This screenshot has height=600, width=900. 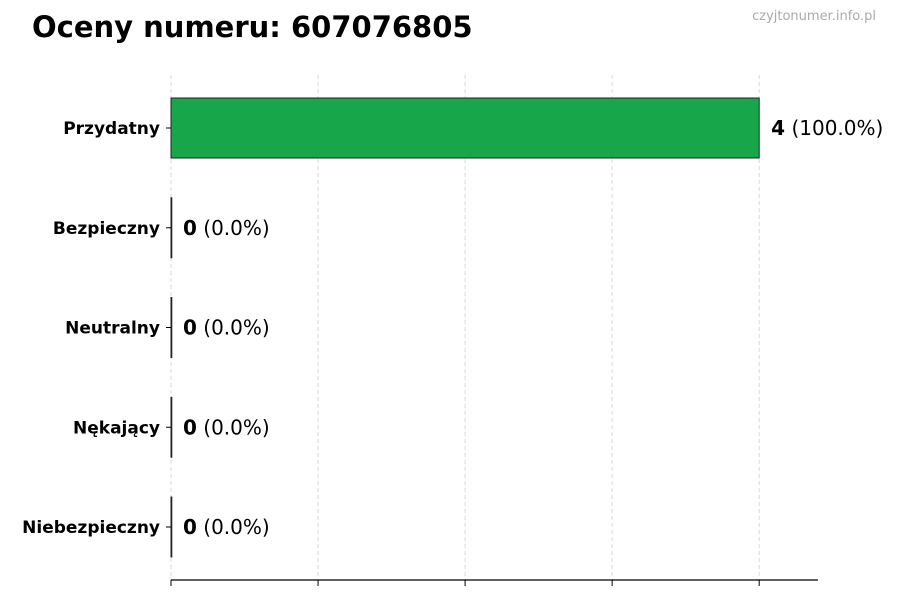 I want to click on bar-niebezpieczny, so click(x=171, y=527).